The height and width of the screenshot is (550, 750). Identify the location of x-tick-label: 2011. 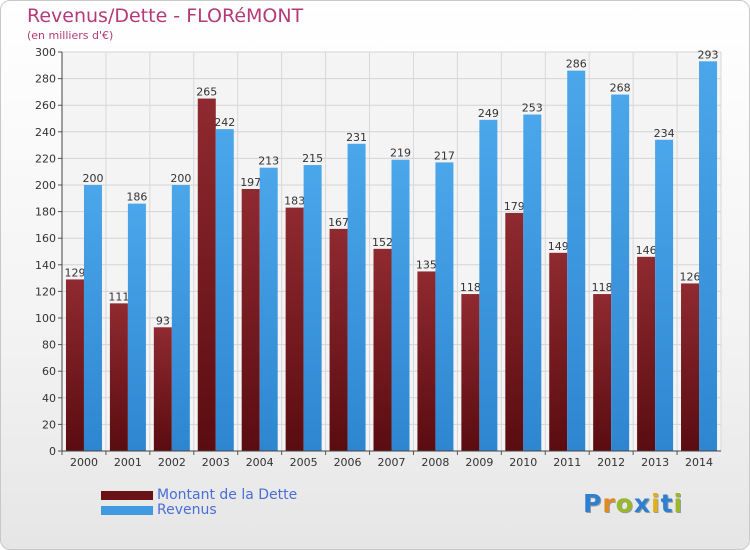
(567, 462).